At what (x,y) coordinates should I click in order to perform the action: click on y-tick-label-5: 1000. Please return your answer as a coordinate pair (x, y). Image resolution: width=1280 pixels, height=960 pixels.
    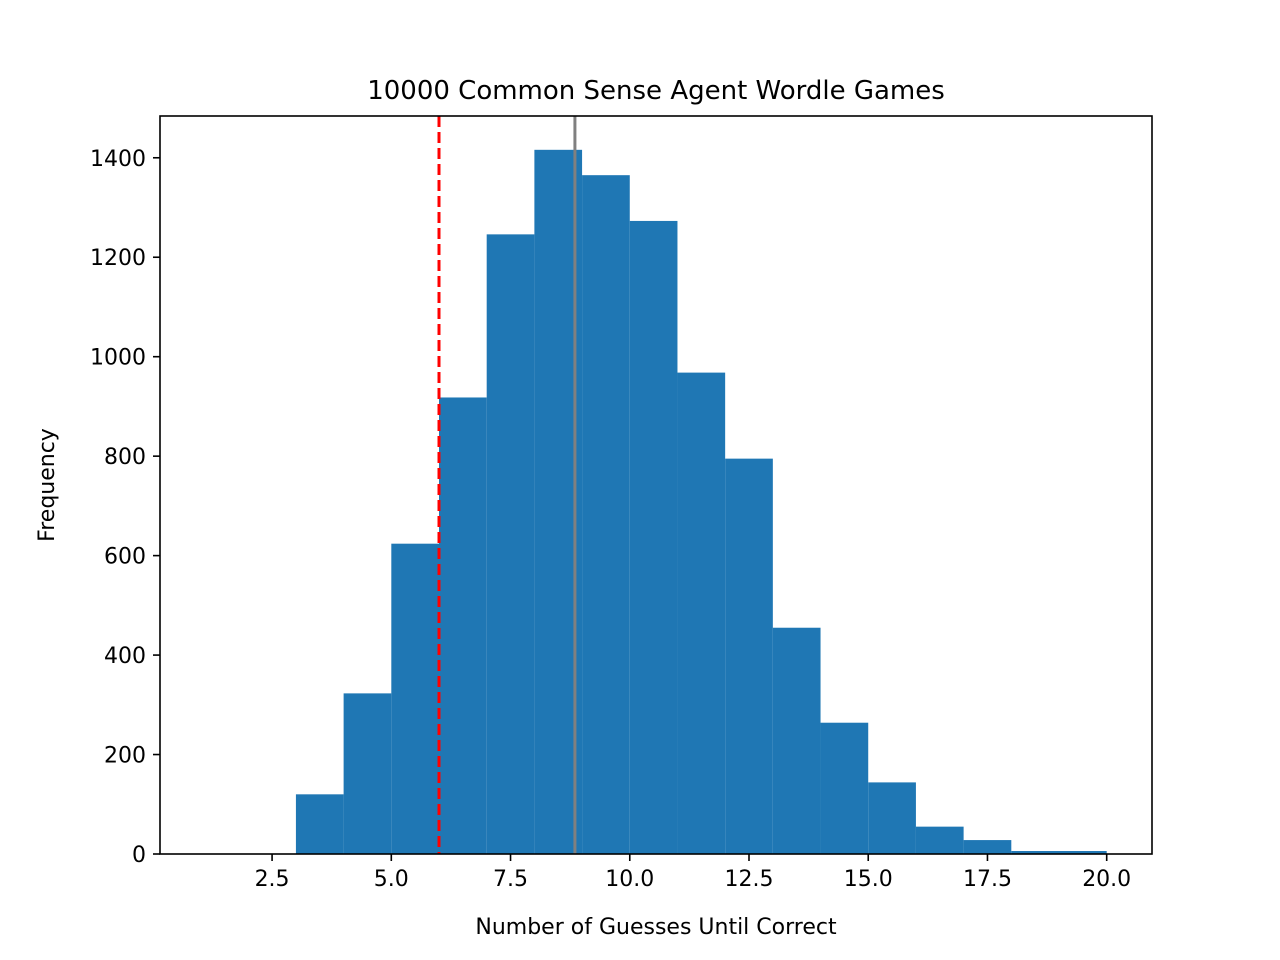
    Looking at the image, I should click on (118, 358).